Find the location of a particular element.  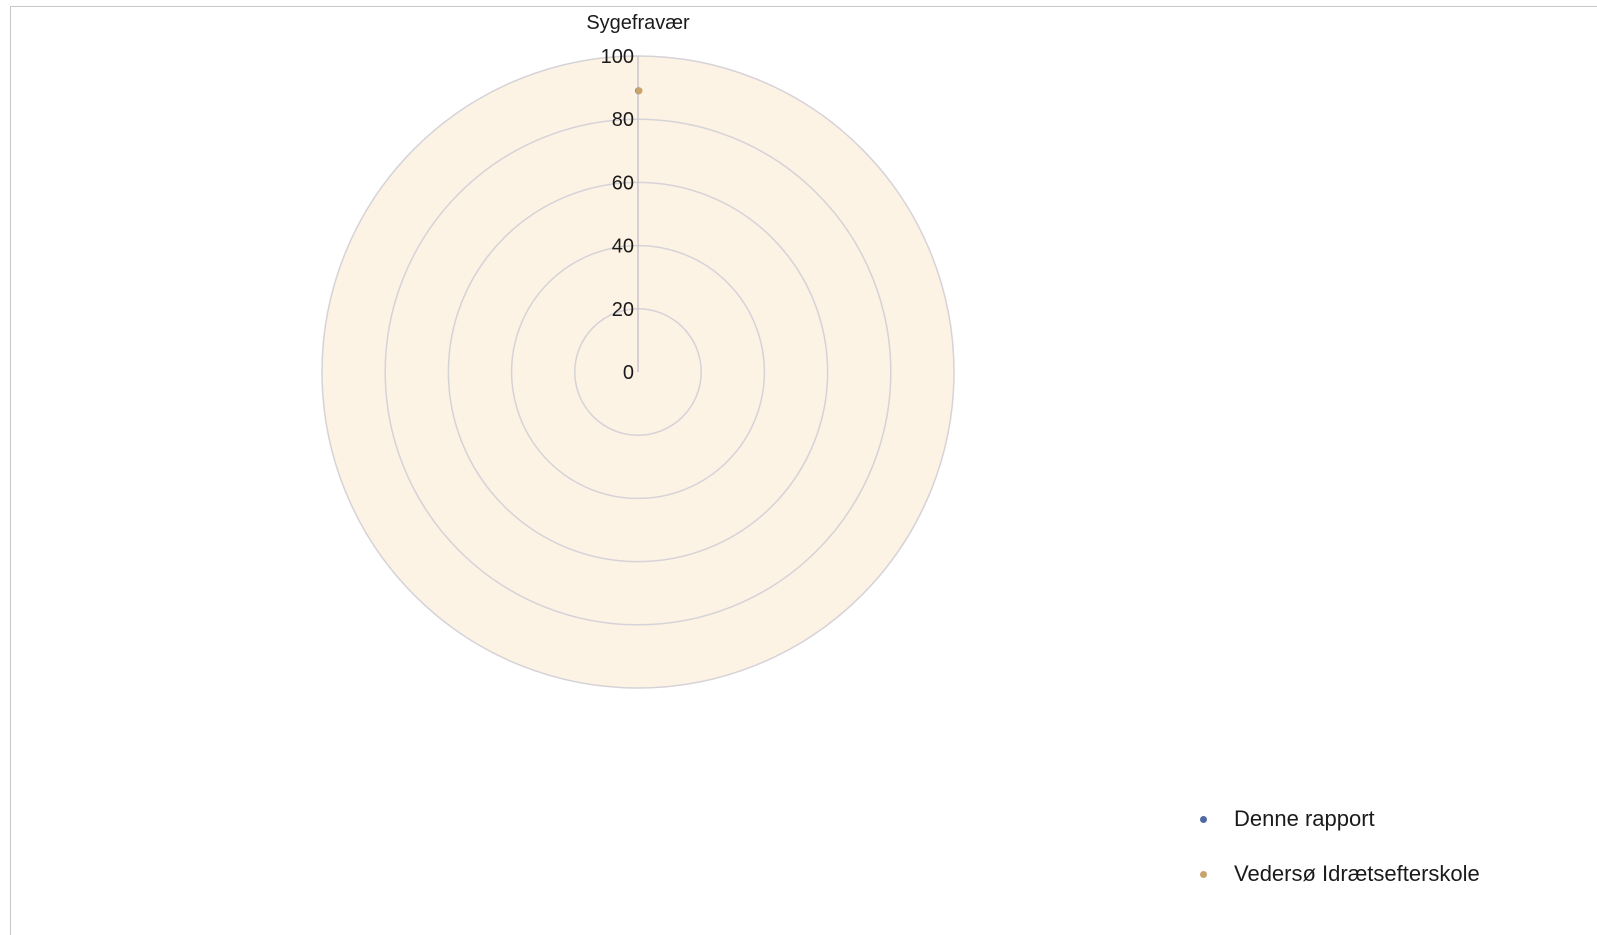

data-points is located at coordinates (639, 91).